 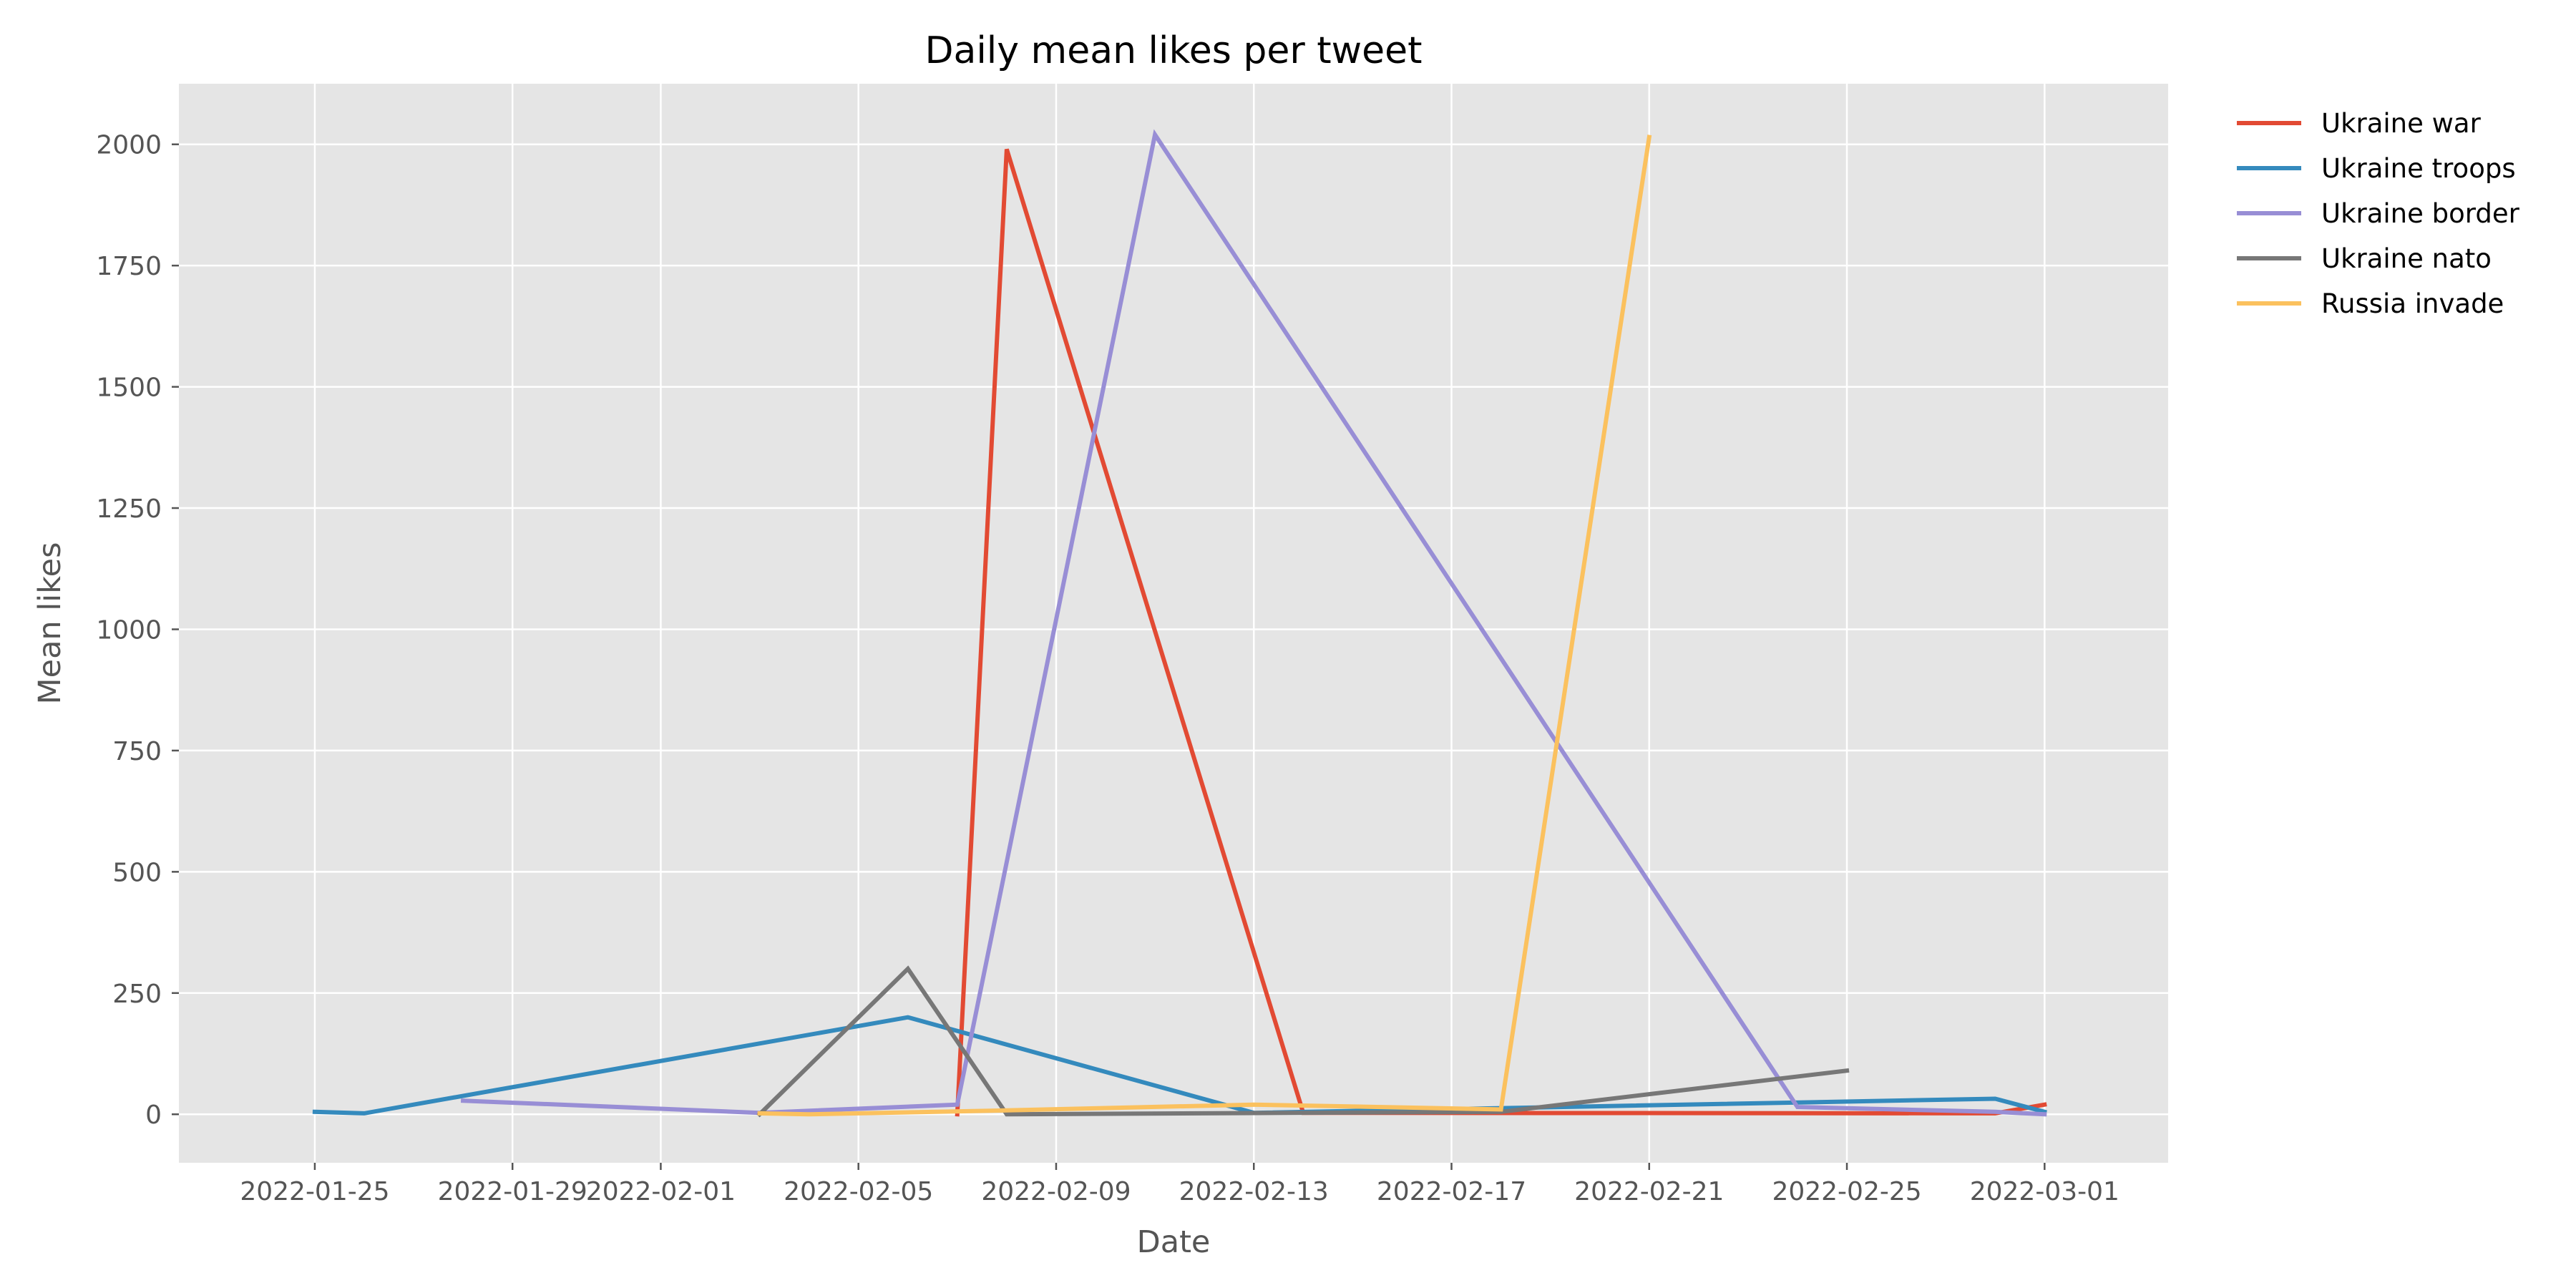 What do you see at coordinates (1174, 1242) in the screenshot?
I see `x-axis-title: Date` at bounding box center [1174, 1242].